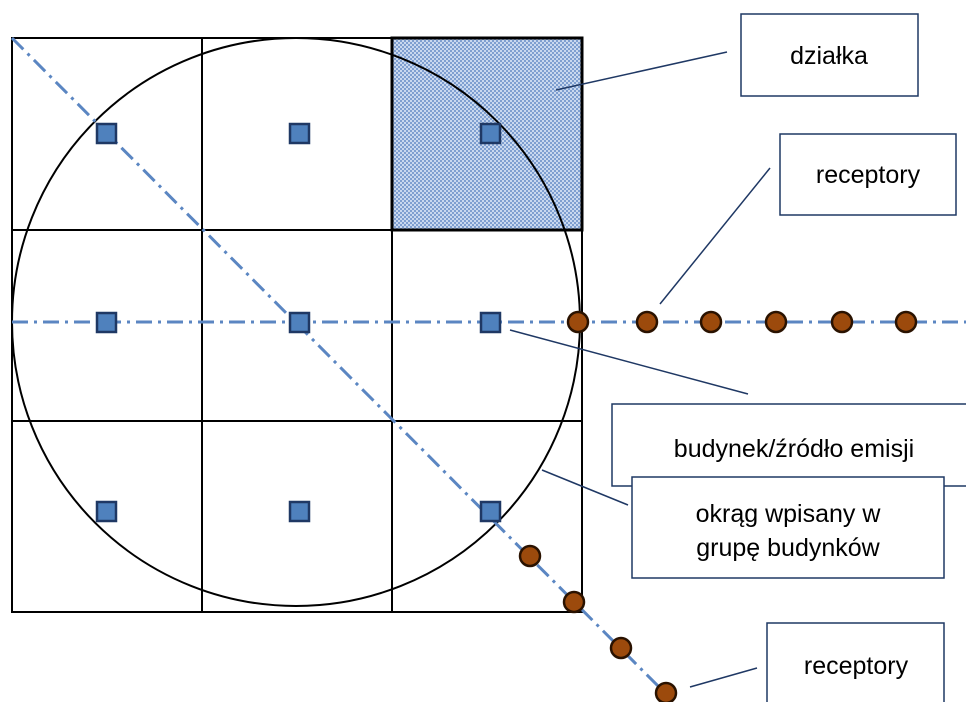 The height and width of the screenshot is (702, 966). What do you see at coordinates (742, 322) in the screenshot?
I see `receptors-horizontal` at bounding box center [742, 322].